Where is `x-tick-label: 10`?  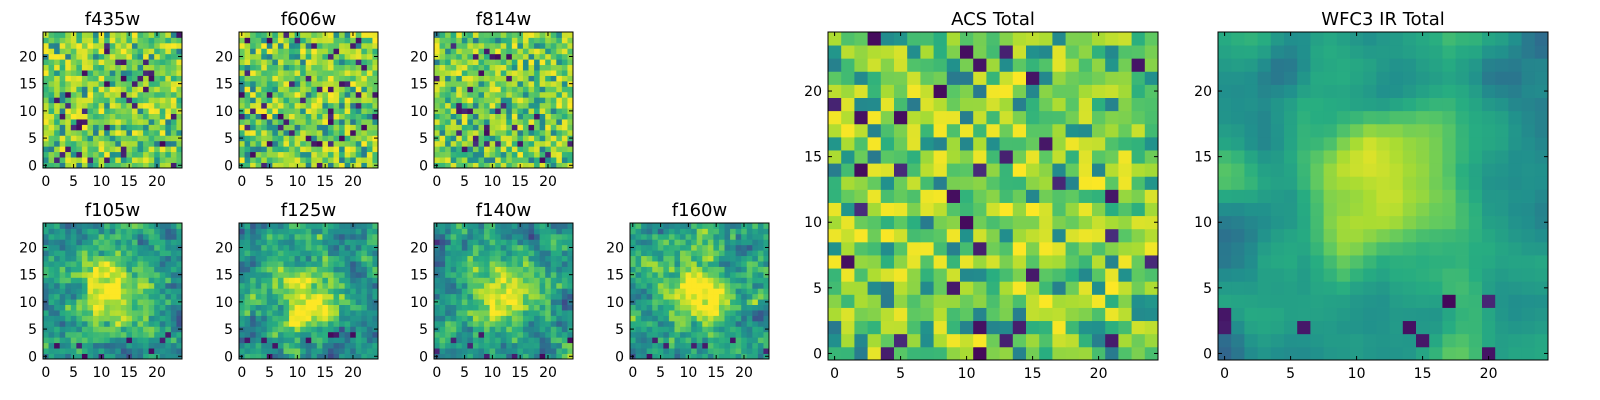 x-tick-label: 10 is located at coordinates (688, 373).